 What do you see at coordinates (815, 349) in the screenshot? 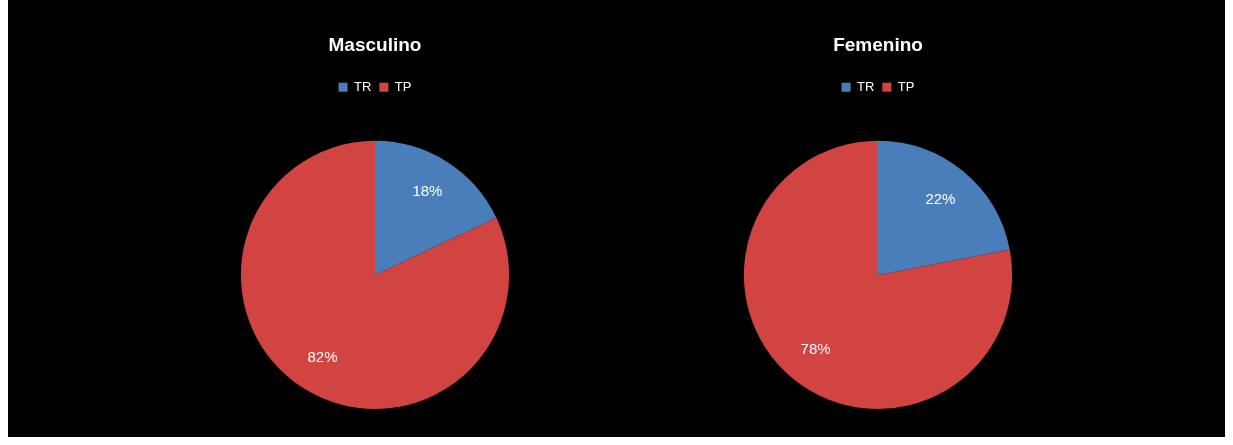
I see `data-label: 78%` at bounding box center [815, 349].